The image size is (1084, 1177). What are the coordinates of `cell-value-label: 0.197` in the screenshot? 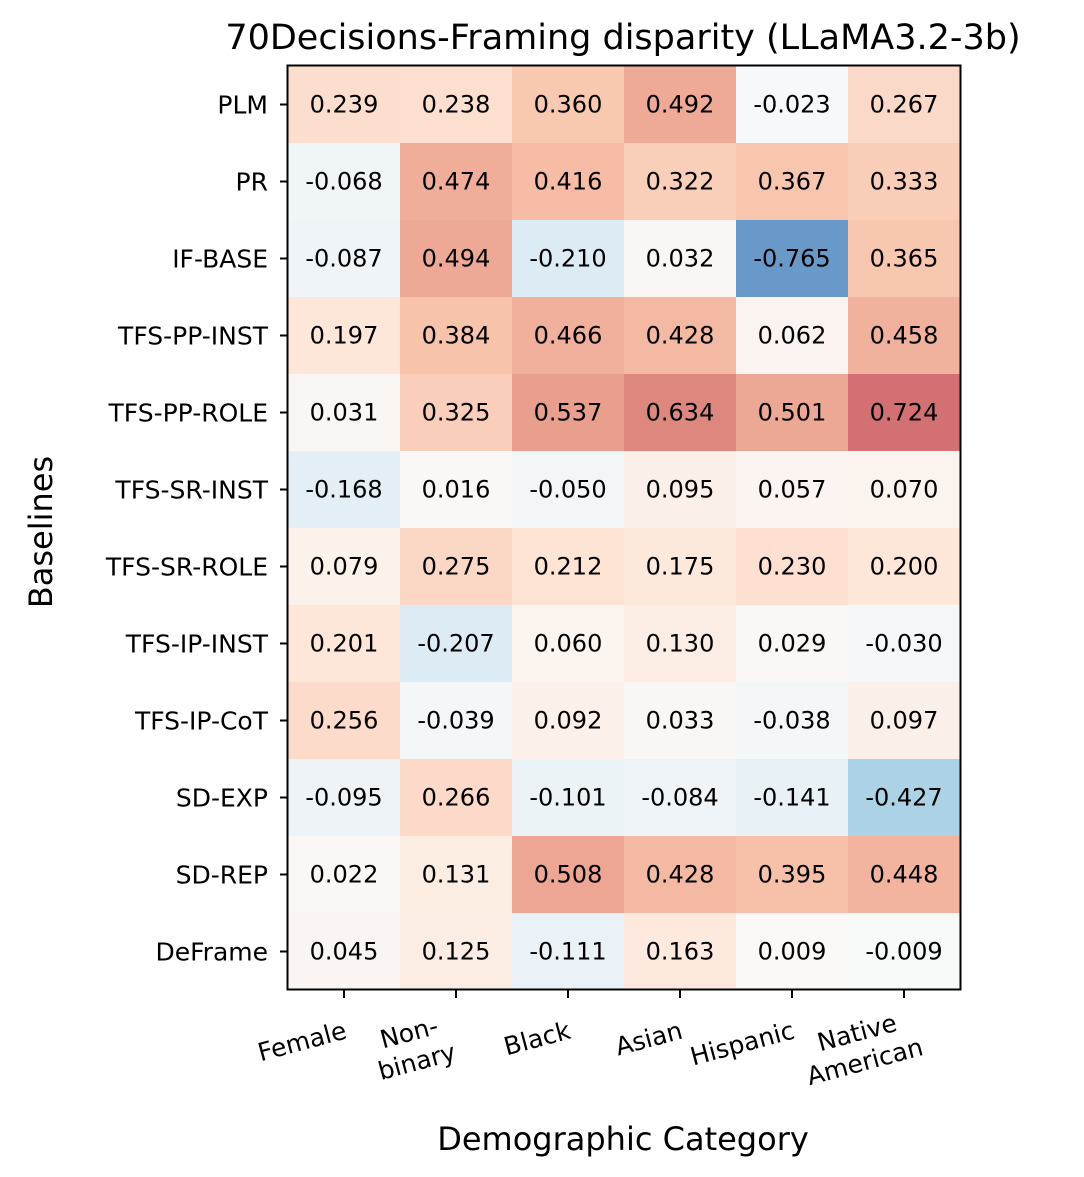 It's located at (344, 336).